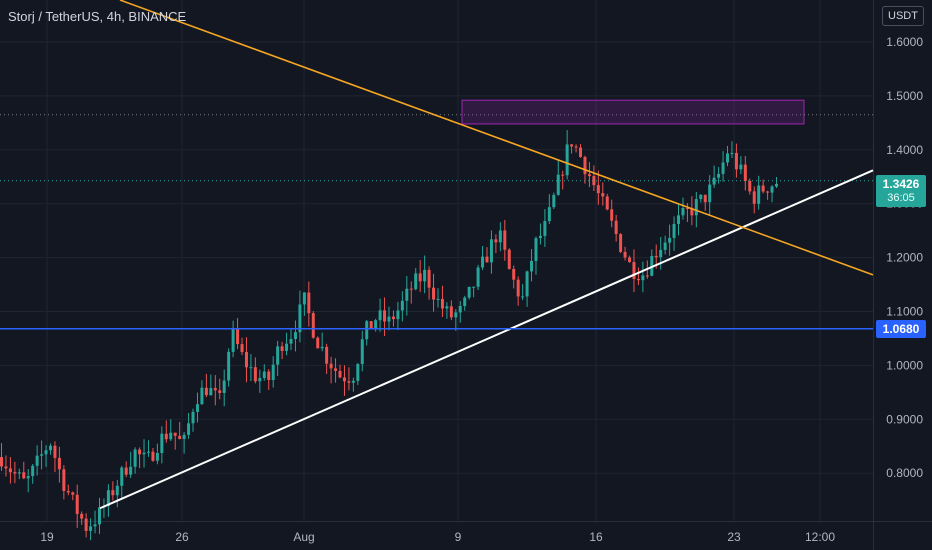 The image size is (932, 550). What do you see at coordinates (904, 312) in the screenshot?
I see `price-tick-label: 1.1000` at bounding box center [904, 312].